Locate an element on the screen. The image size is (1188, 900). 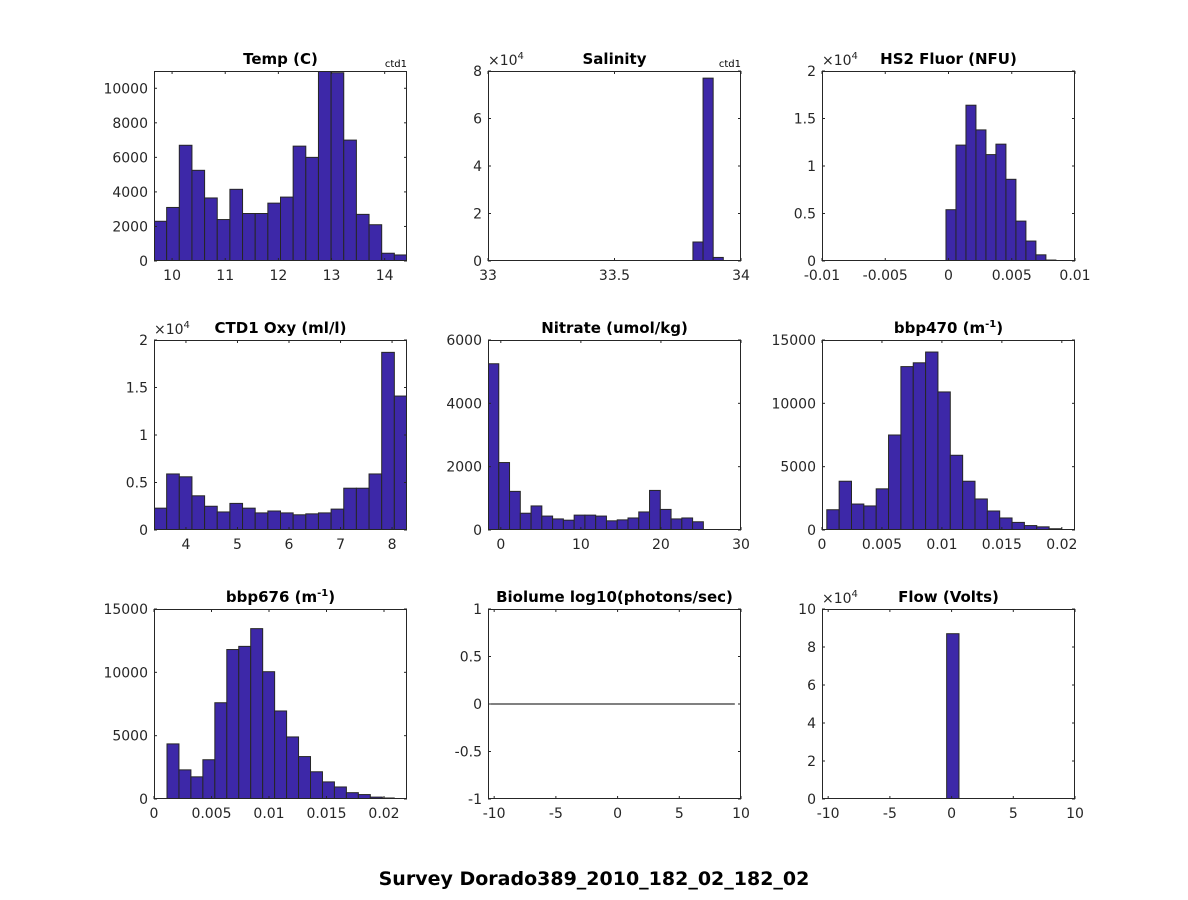
title-text: bbp470 (m is located at coordinates (939, 328).